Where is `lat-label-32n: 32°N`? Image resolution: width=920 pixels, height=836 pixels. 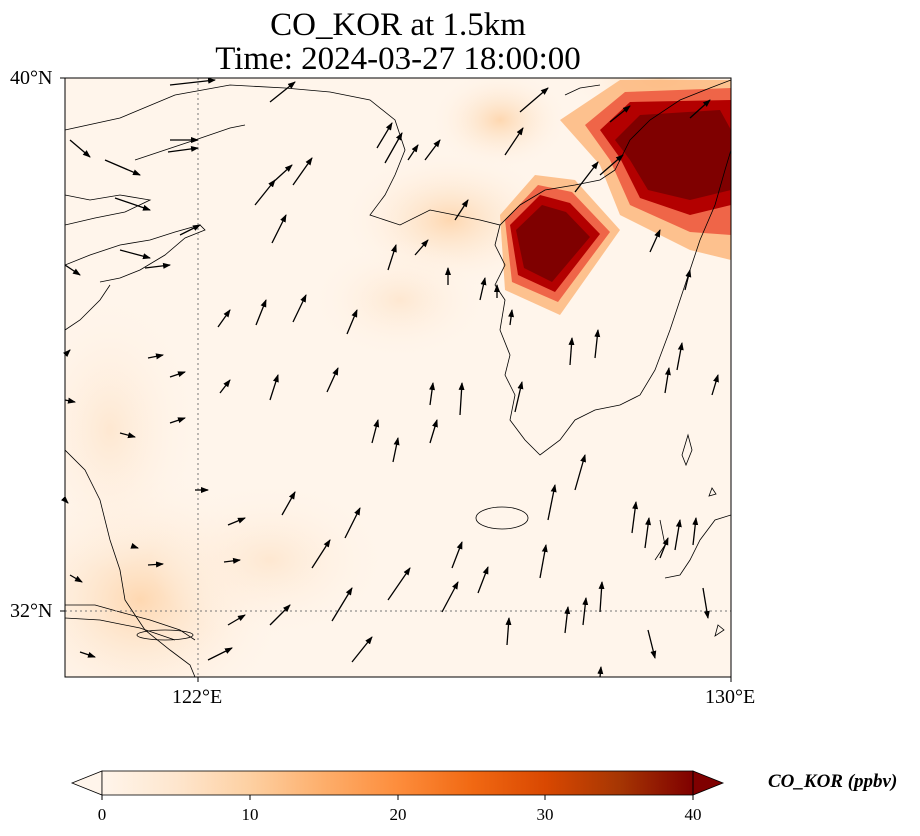
lat-label-32n: 32°N is located at coordinates (31, 611).